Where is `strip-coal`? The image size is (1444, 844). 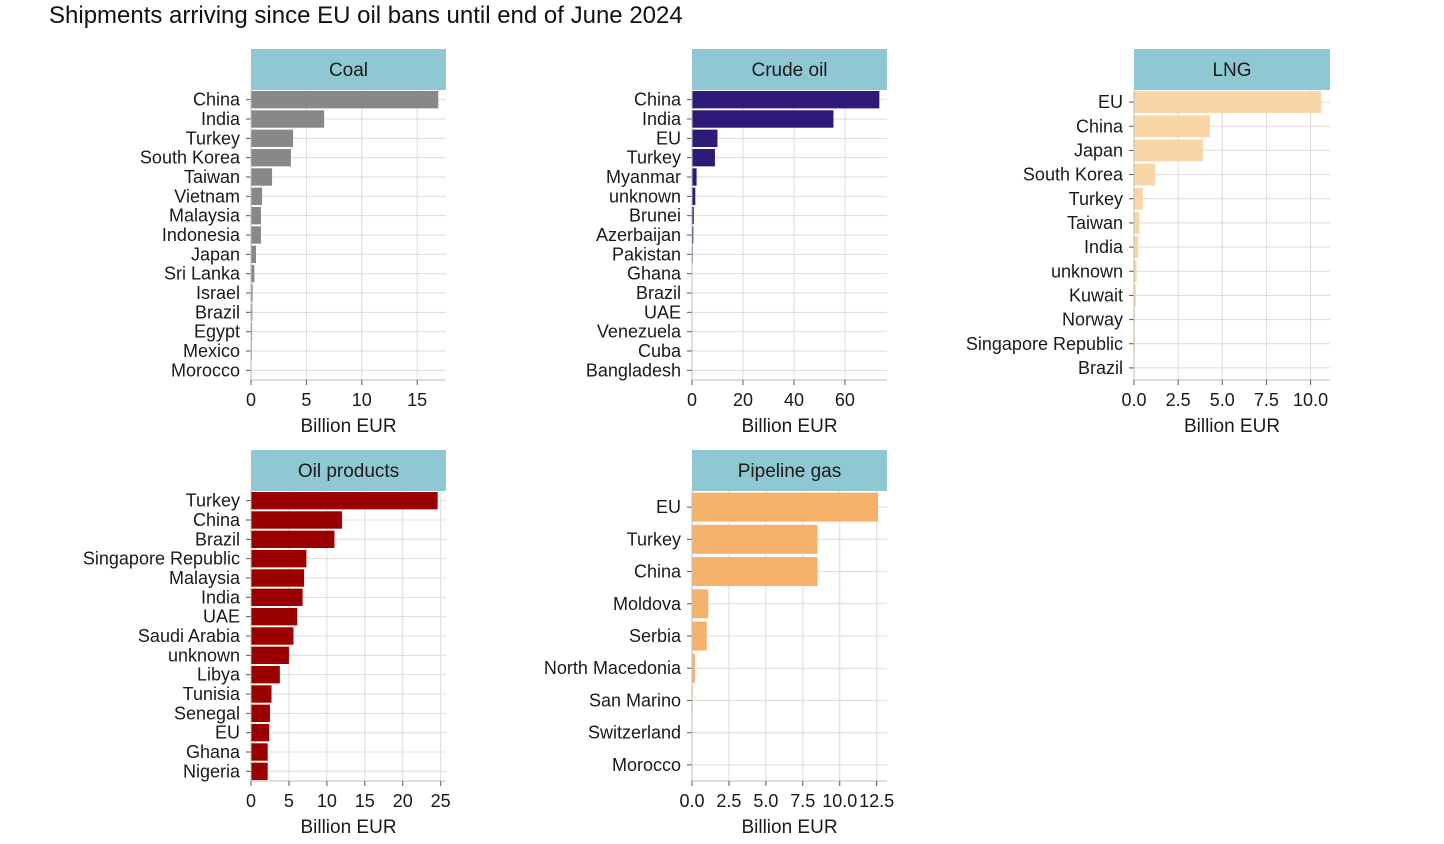 strip-coal is located at coordinates (348, 69).